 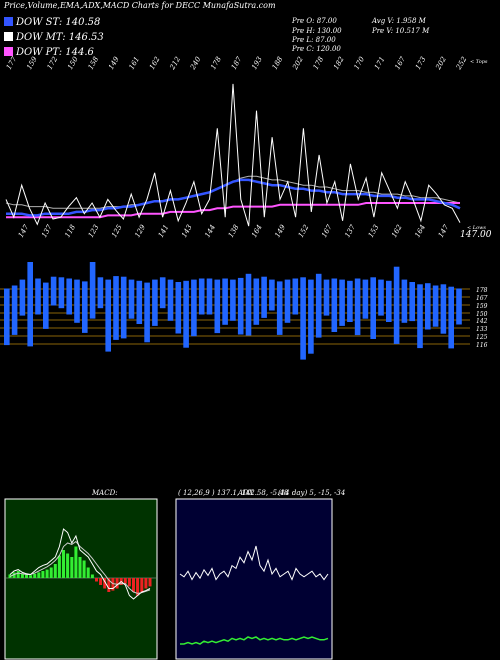 I want to click on legend-swatch-pink, so click(x=8, y=51).